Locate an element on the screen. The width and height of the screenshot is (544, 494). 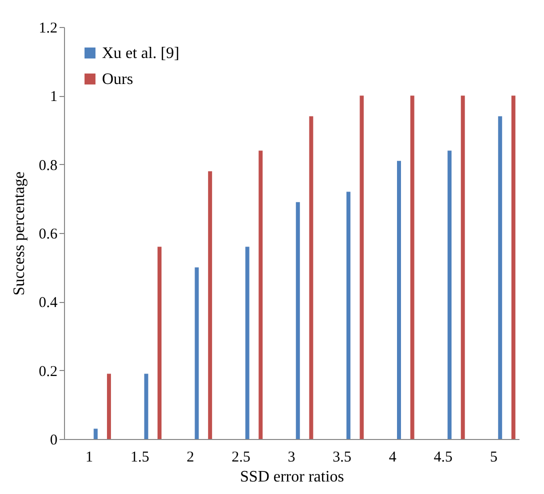
legend-label: Xu et al. [9] is located at coordinates (141, 53).